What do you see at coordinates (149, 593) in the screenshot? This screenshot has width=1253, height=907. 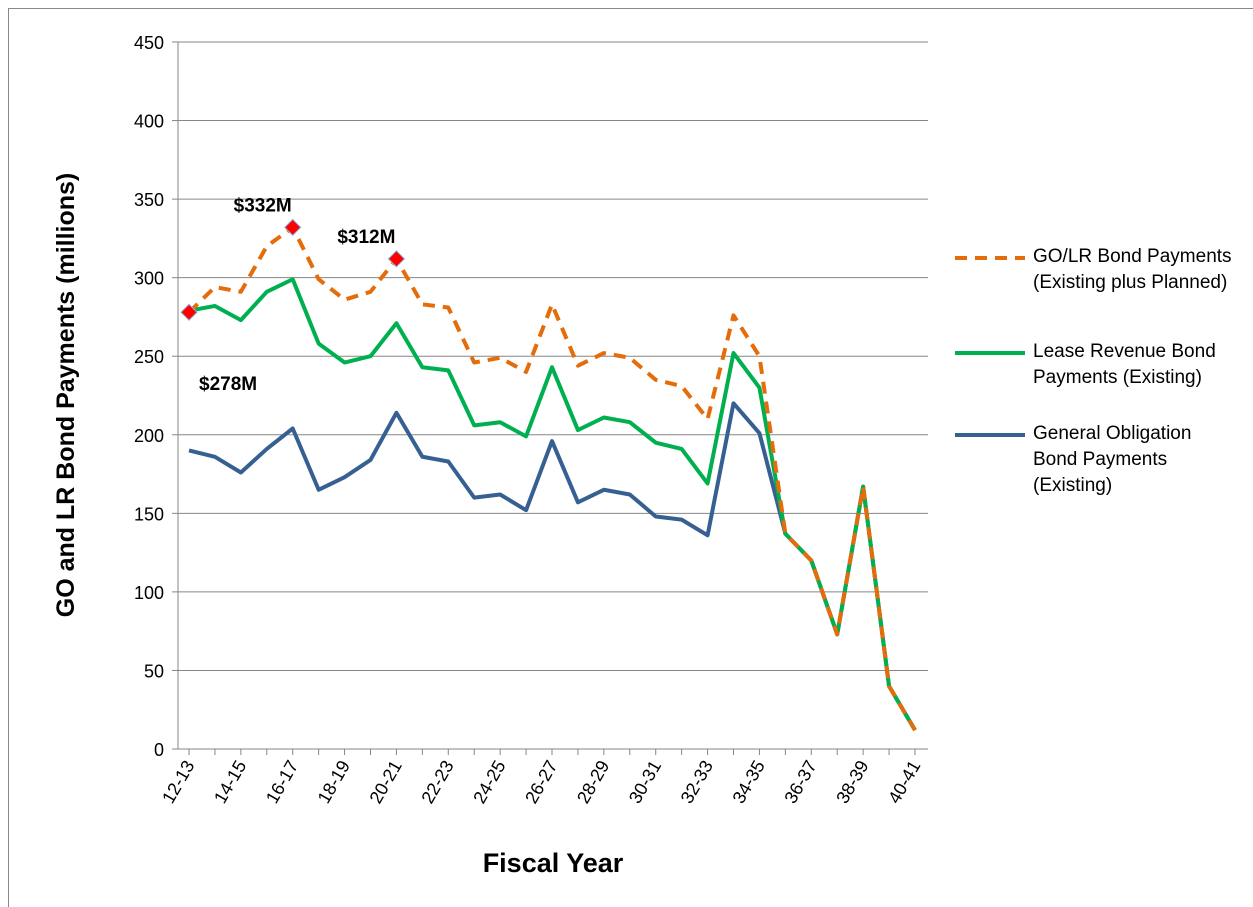 I see `y-tick-label: 100` at bounding box center [149, 593].